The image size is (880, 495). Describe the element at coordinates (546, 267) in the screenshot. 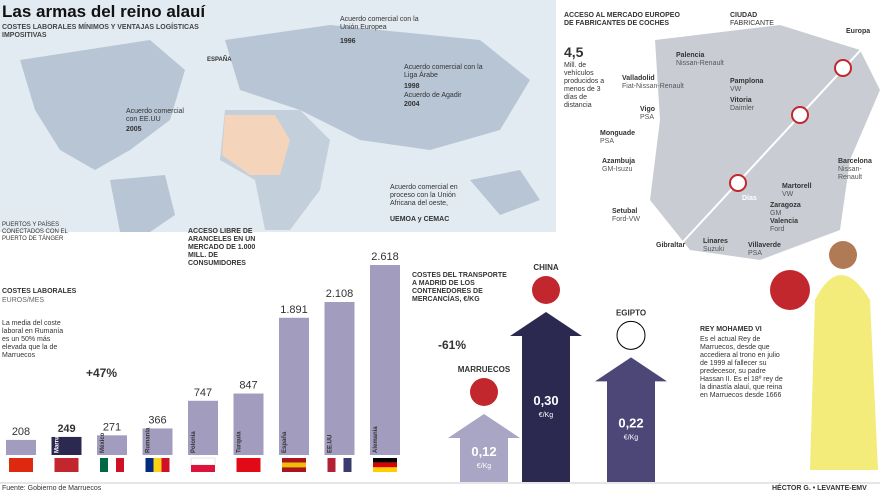

I see `category-label: CHINA` at that location.